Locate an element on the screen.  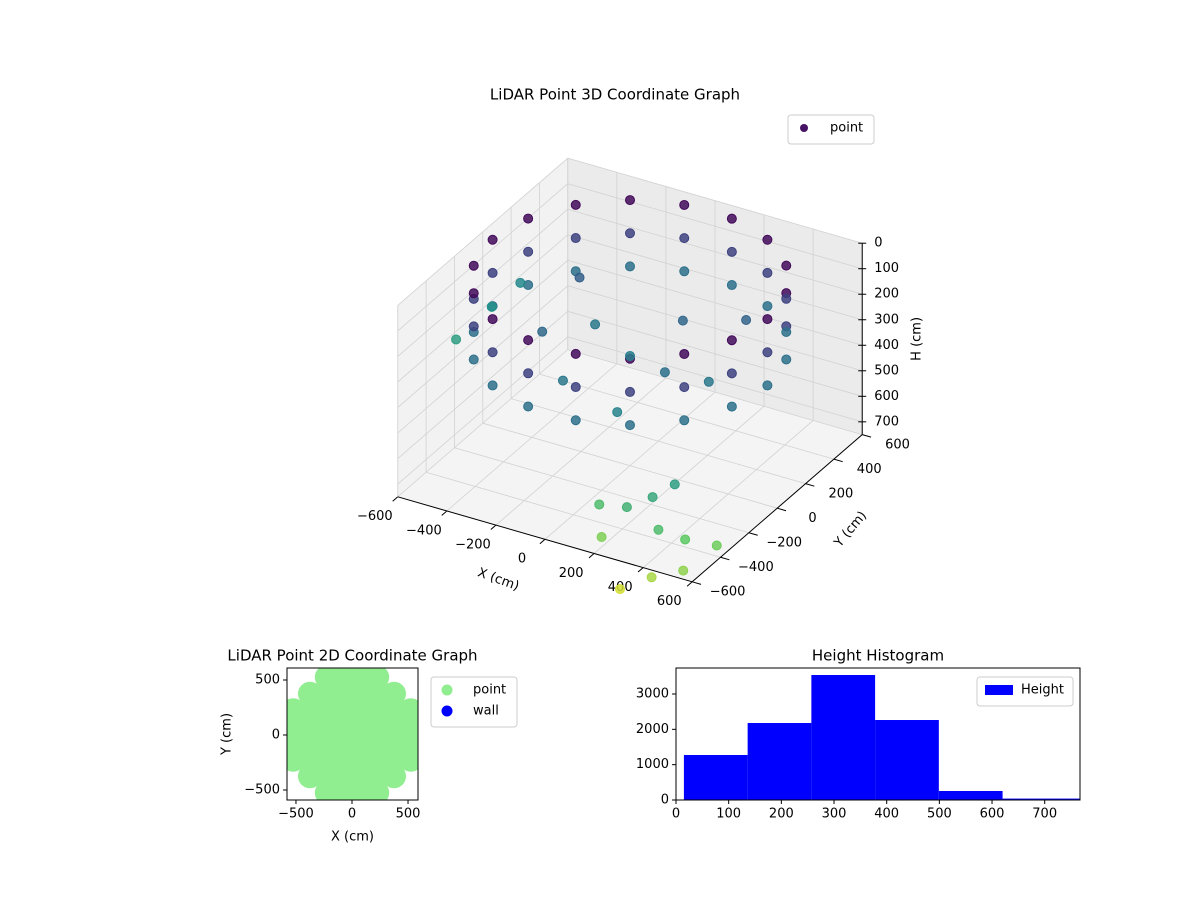
z-tick-label: 600 is located at coordinates (886, 396).